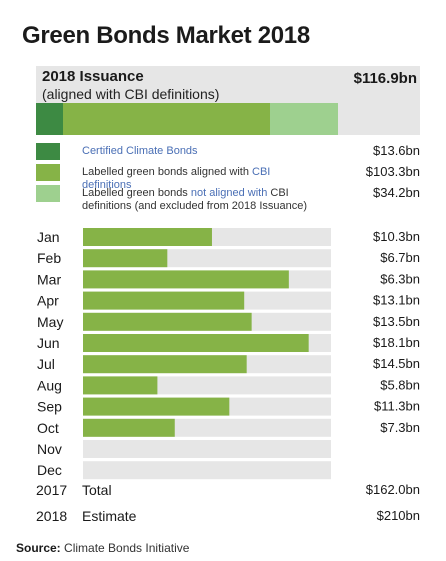 The height and width of the screenshot is (561, 446). Describe the element at coordinates (165, 364) in the screenshot. I see `bar-jul` at that location.